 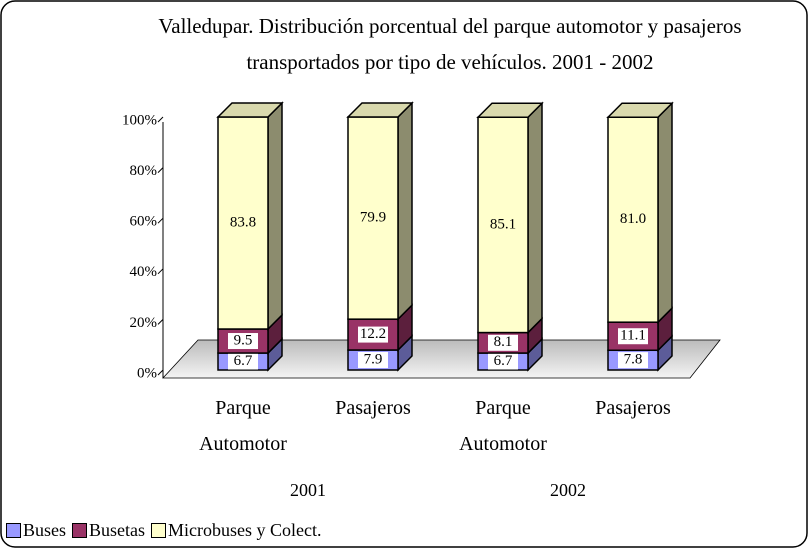 I want to click on floor, so click(x=441, y=359).